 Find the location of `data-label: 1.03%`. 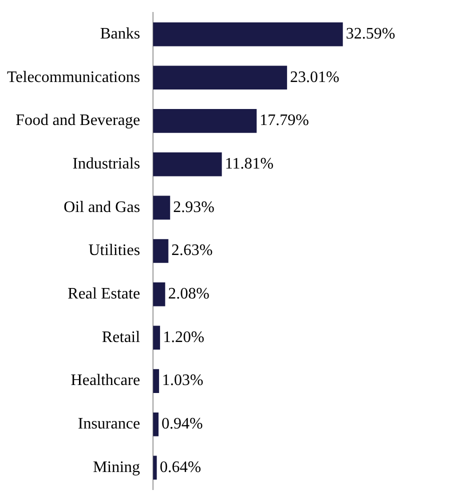

data-label: 1.03% is located at coordinates (183, 381).